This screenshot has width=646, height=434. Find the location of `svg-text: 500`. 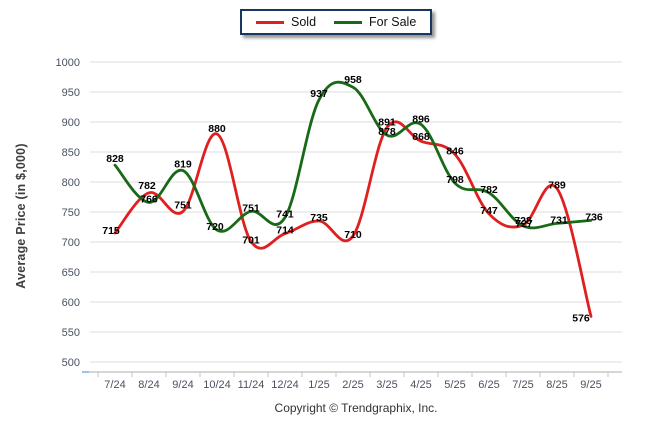

svg-text: 500 is located at coordinates (71, 363).